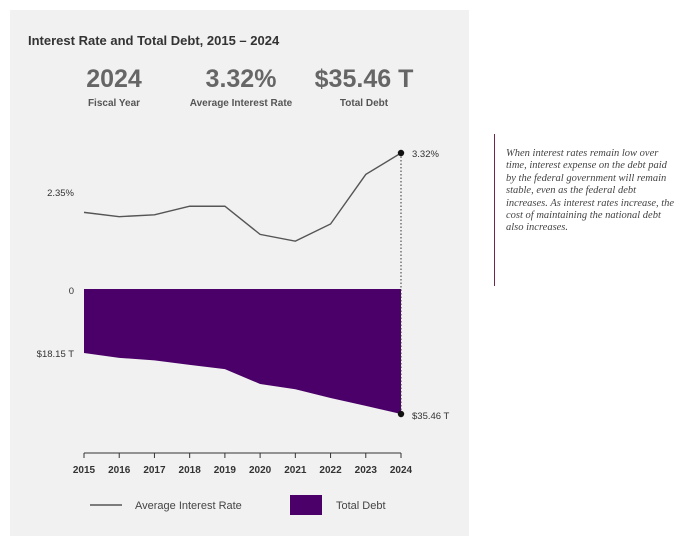 The image size is (690, 536). What do you see at coordinates (366, 470) in the screenshot?
I see `x-tick-label-2023: 2023` at bounding box center [366, 470].